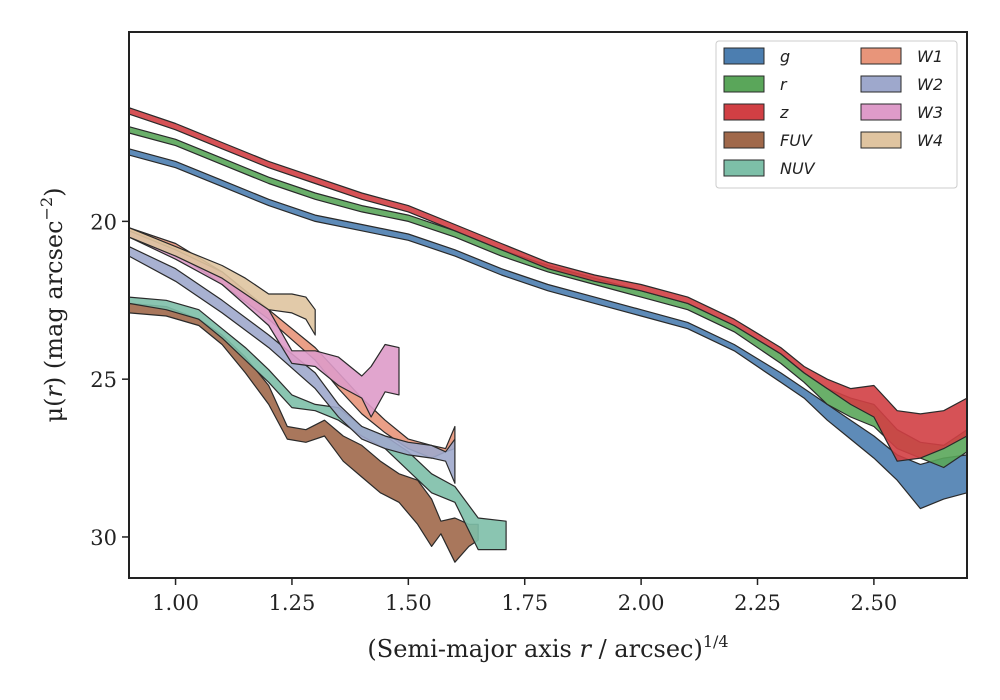 The image size is (1000, 700). What do you see at coordinates (473, 649) in the screenshot?
I see `x-axis-label-pre: (Semi-major axis` at bounding box center [473, 649].